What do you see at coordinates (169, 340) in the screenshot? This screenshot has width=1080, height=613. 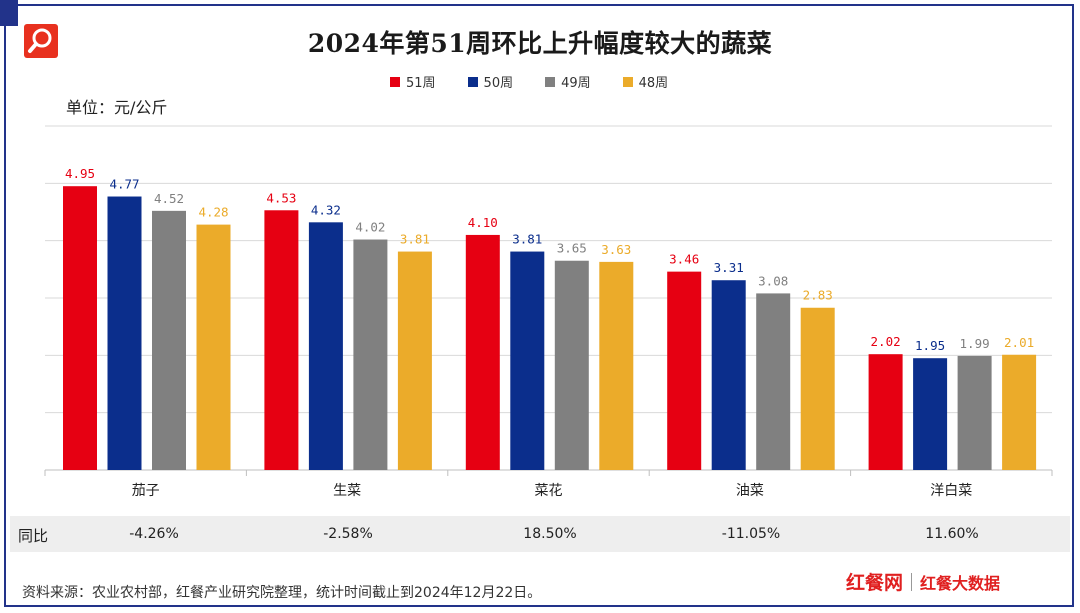 I see `bar-49周-0` at bounding box center [169, 340].